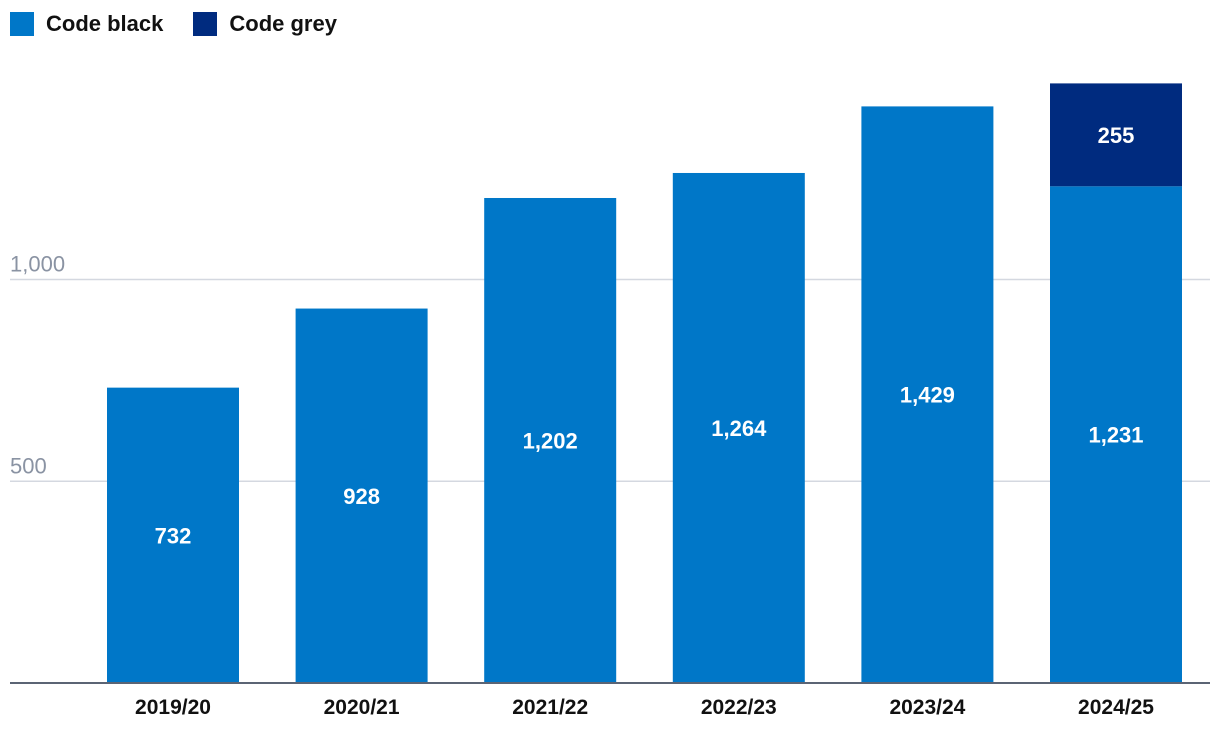 This screenshot has width=1220, height=734. I want to click on data-label-code-black-2022-23: 1,264, so click(739, 428).